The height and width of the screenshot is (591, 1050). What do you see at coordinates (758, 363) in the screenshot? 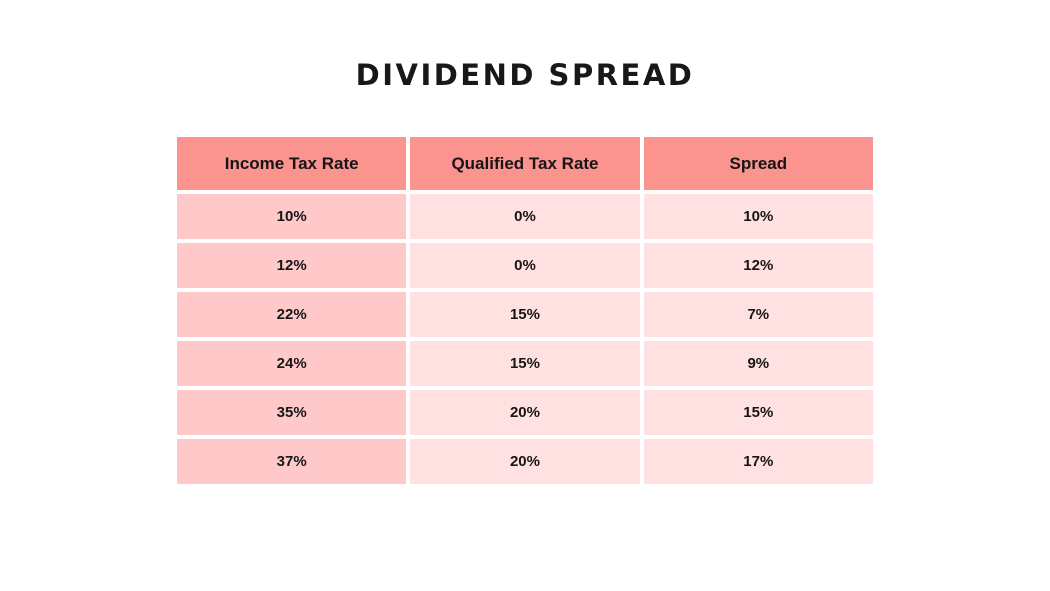
I see `table-cell: 9%` at bounding box center [758, 363].